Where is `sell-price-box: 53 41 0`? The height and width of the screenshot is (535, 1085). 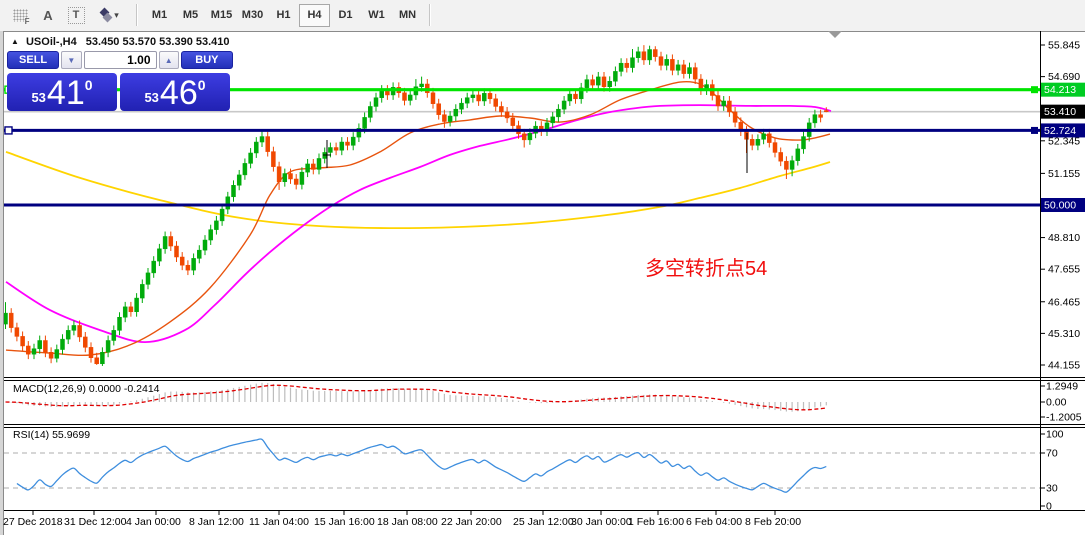
sell-price-box: 53 41 0 is located at coordinates (62, 92).